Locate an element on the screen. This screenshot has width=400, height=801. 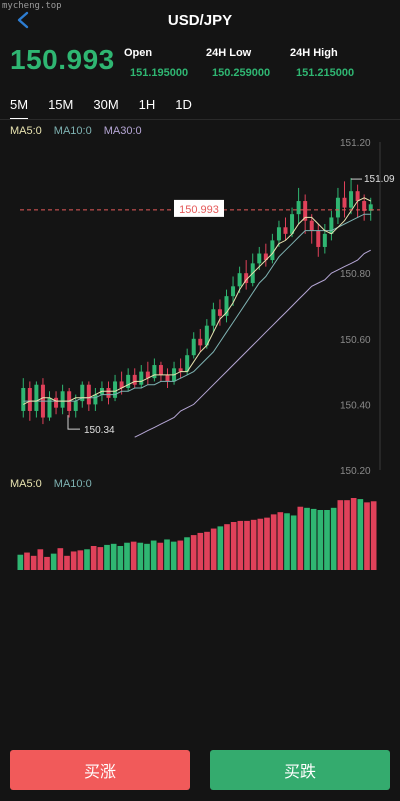
timeframe-tabs: 5M 15M 30M 1H 1D is located at coordinates (111, 108).